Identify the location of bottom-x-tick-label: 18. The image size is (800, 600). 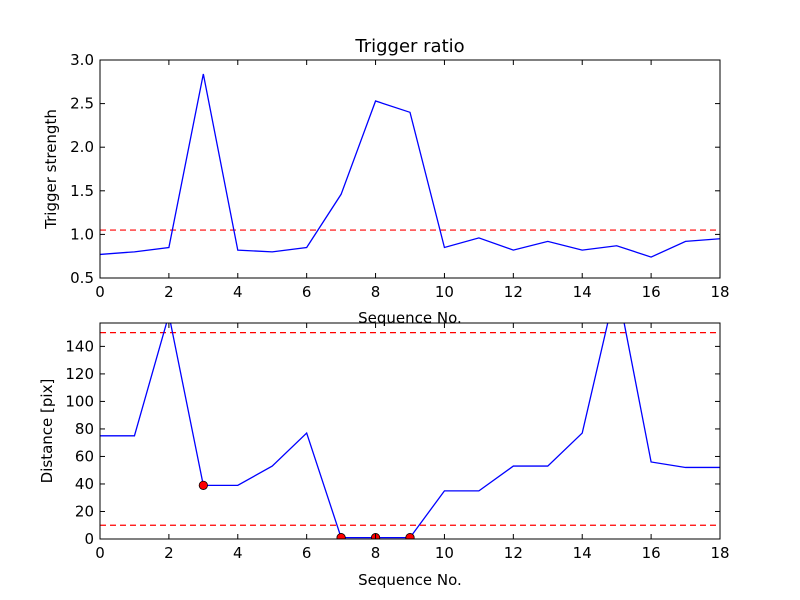
(719, 553).